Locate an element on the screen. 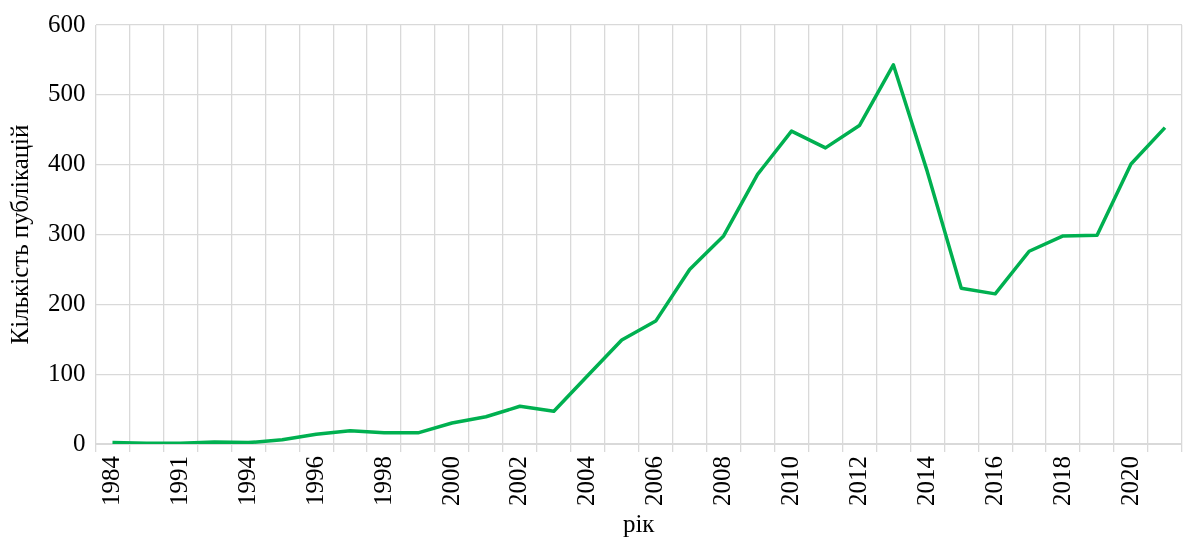 The height and width of the screenshot is (540, 1199). x-tick-label: 1998 is located at coordinates (382, 481).